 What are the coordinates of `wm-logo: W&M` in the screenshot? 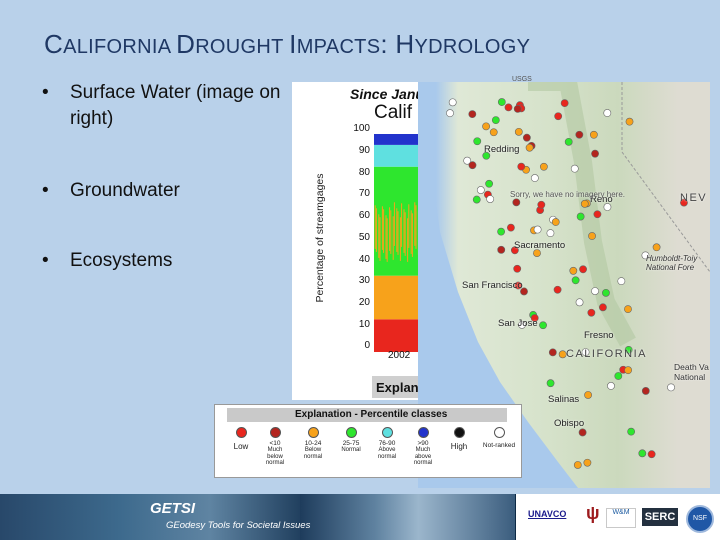 It's located at (621, 518).